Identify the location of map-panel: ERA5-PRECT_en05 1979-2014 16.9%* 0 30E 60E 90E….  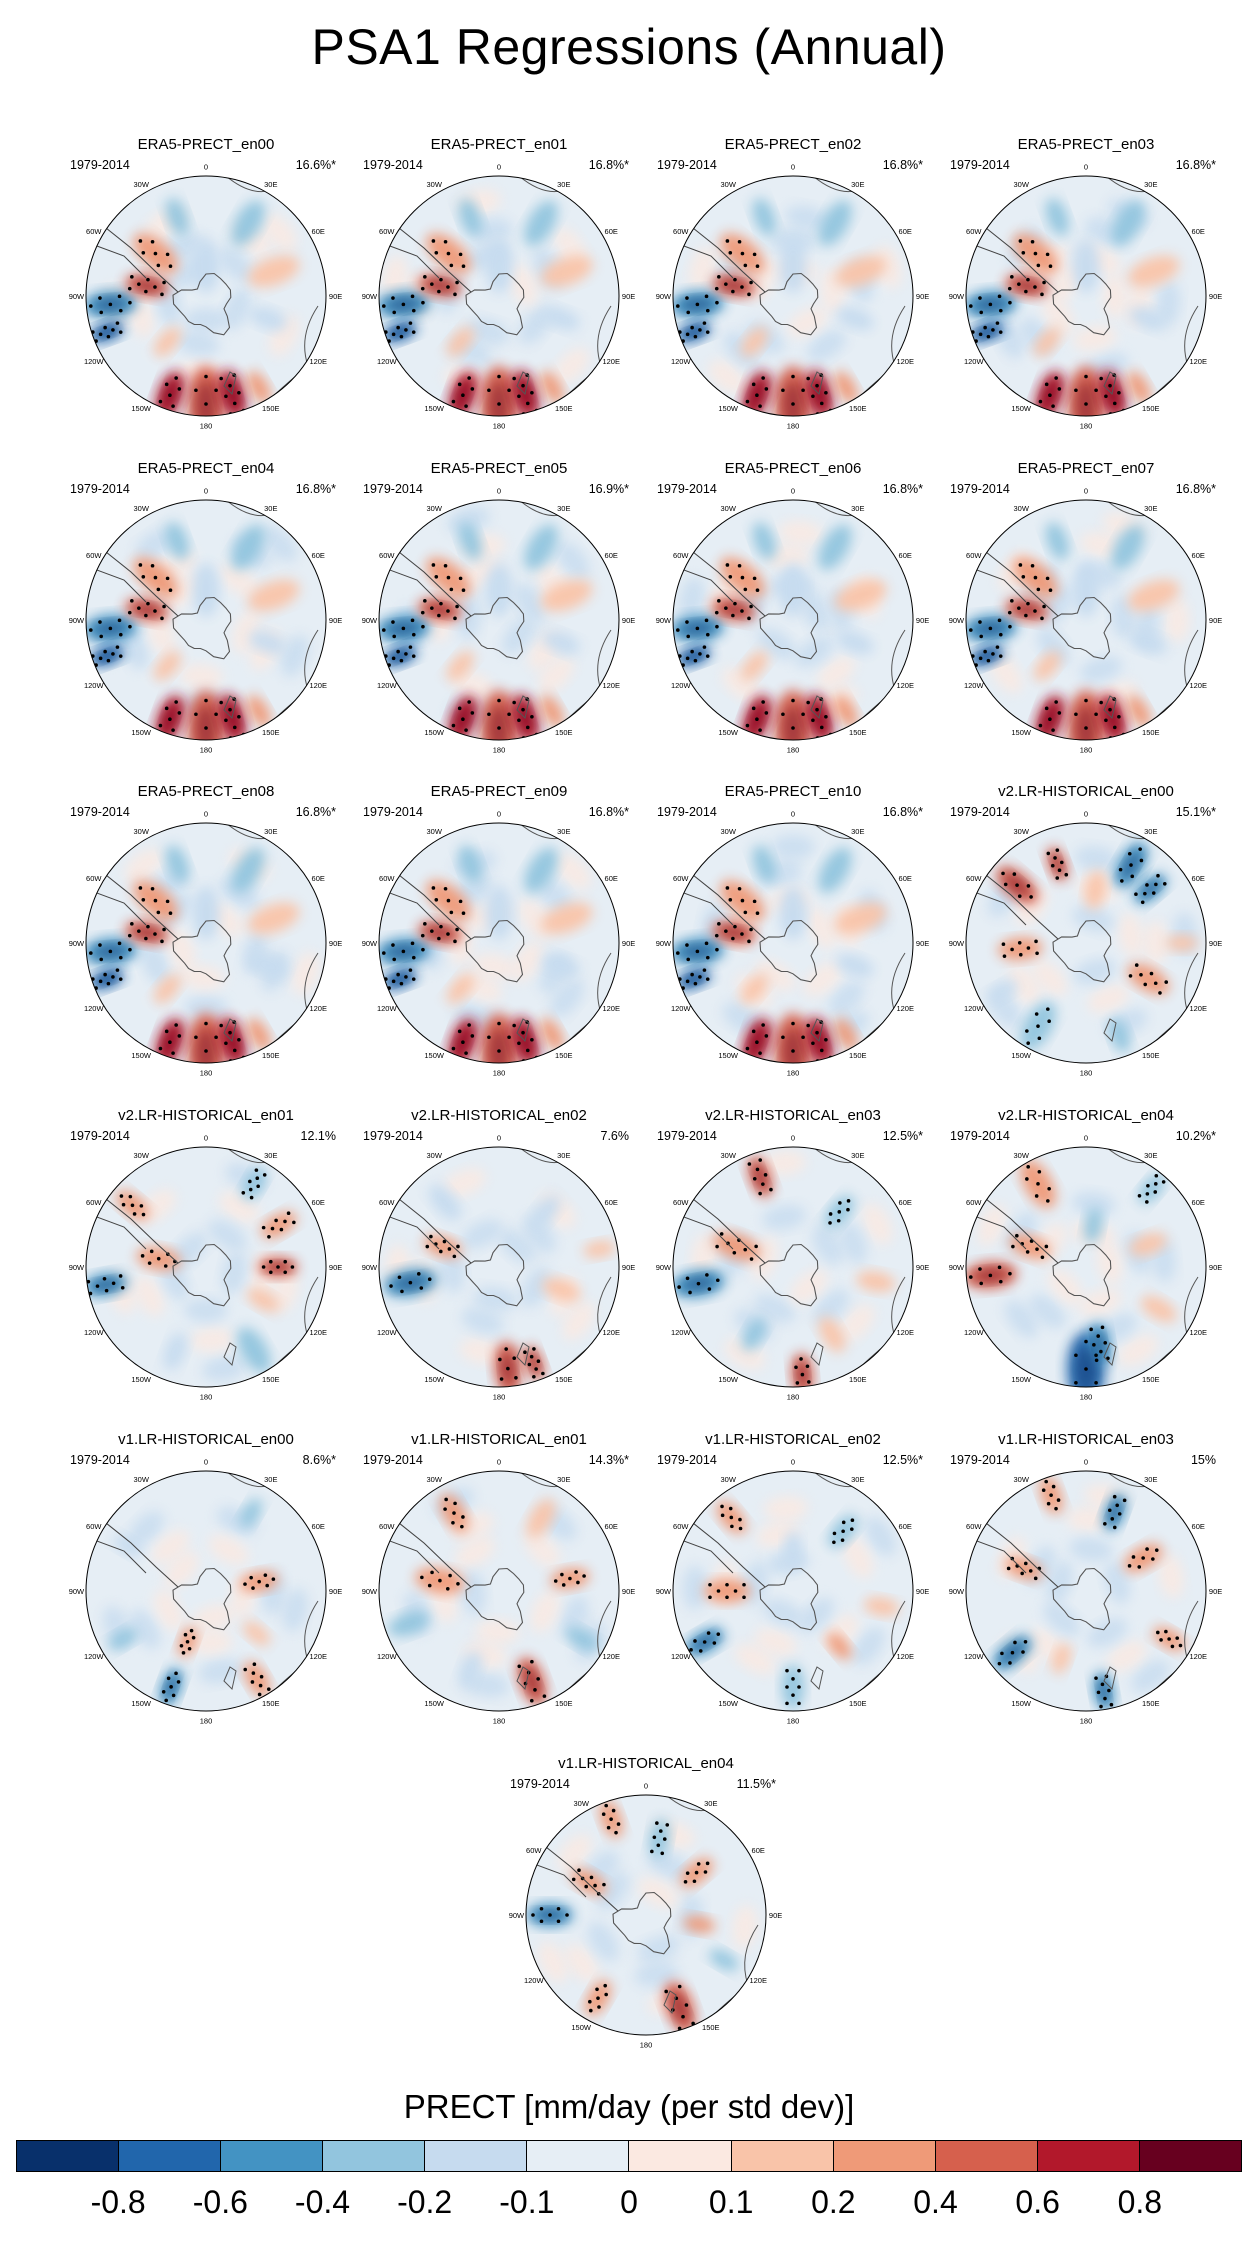
(499, 610).